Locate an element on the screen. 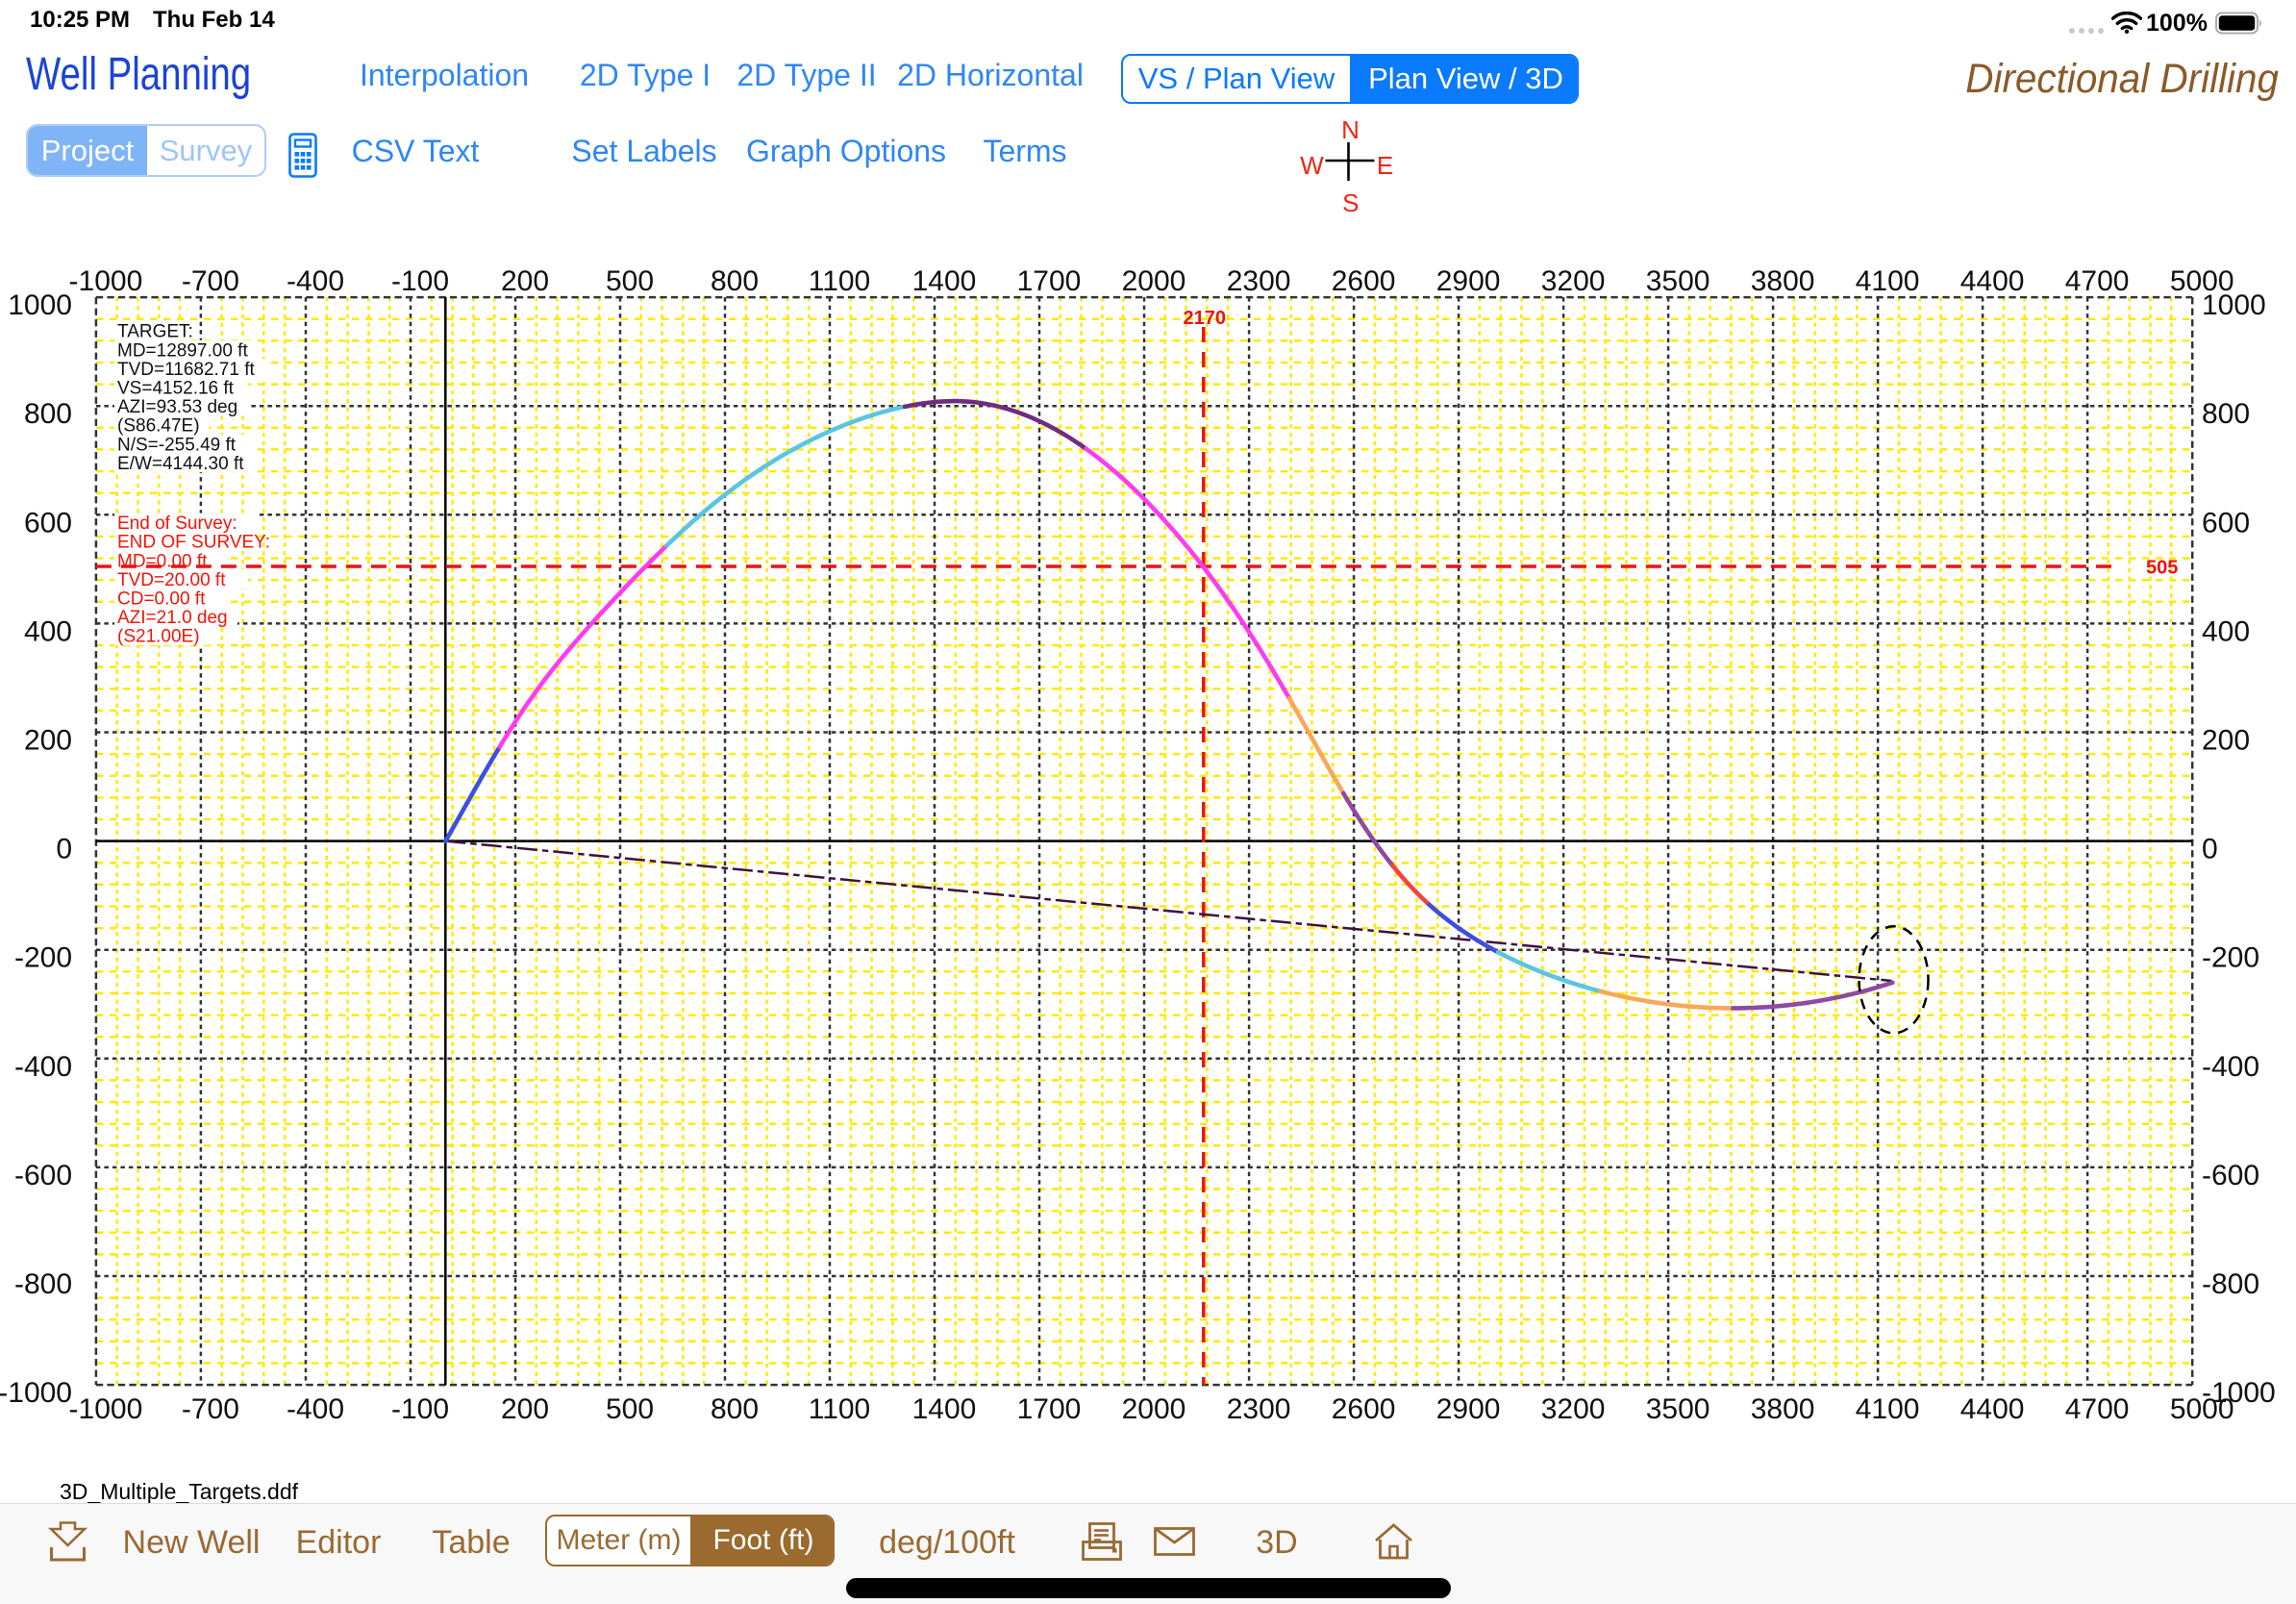 This screenshot has width=2296, height=1604. svg-text: E is located at coordinates (1385, 165).